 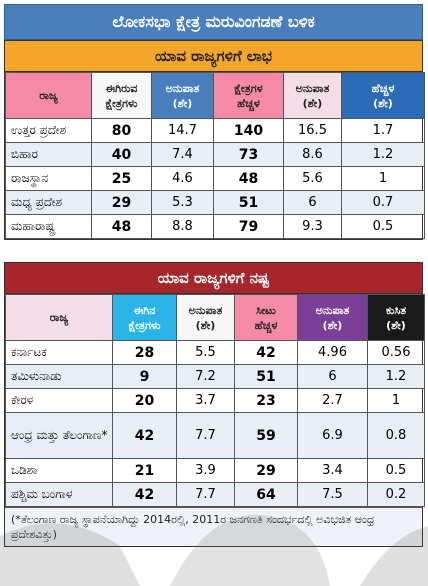 I want to click on gain-header-new-ratio: ಅನುಪಾತ (ಶೇ), so click(x=312, y=95).